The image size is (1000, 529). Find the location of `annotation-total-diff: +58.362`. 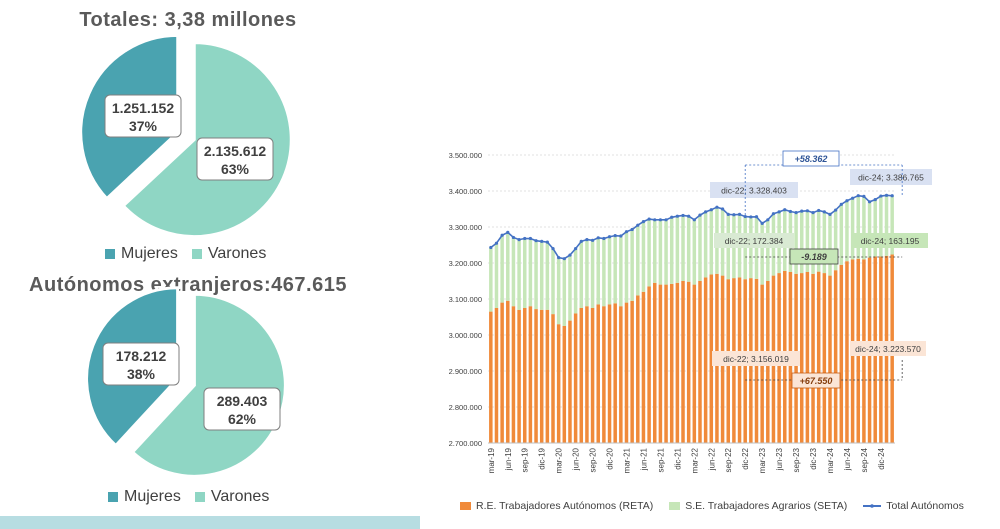

annotation-total-diff: +58.362 is located at coordinates (811, 158).